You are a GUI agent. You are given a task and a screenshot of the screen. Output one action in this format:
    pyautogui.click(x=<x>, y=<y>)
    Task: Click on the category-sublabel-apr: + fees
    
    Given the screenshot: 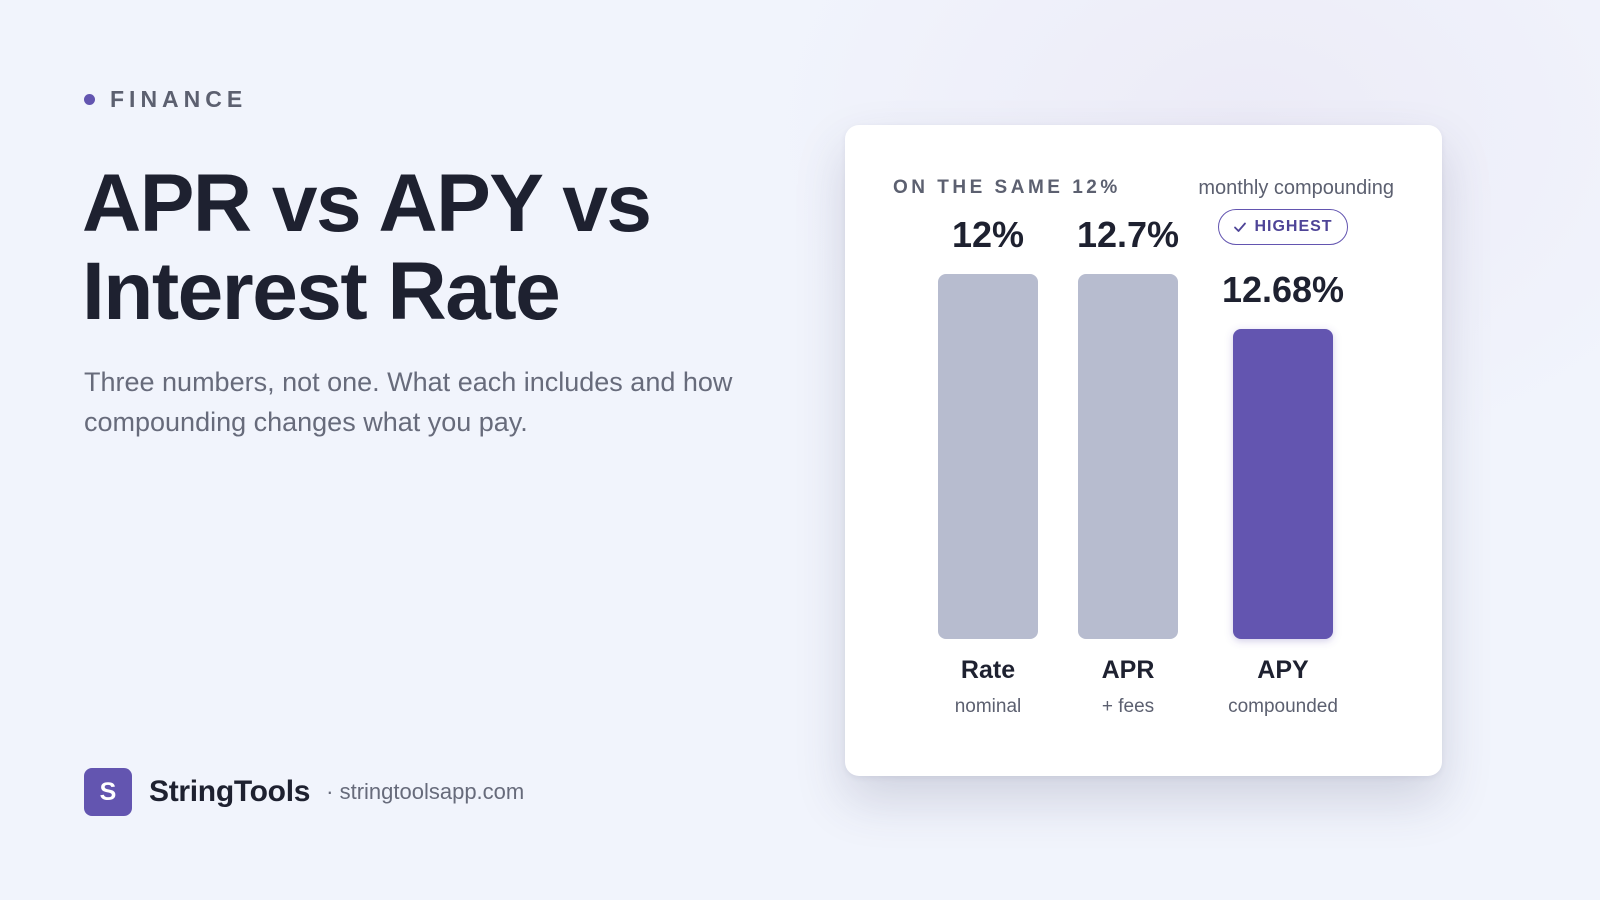 What is the action you would take?
    pyautogui.click(x=1128, y=706)
    